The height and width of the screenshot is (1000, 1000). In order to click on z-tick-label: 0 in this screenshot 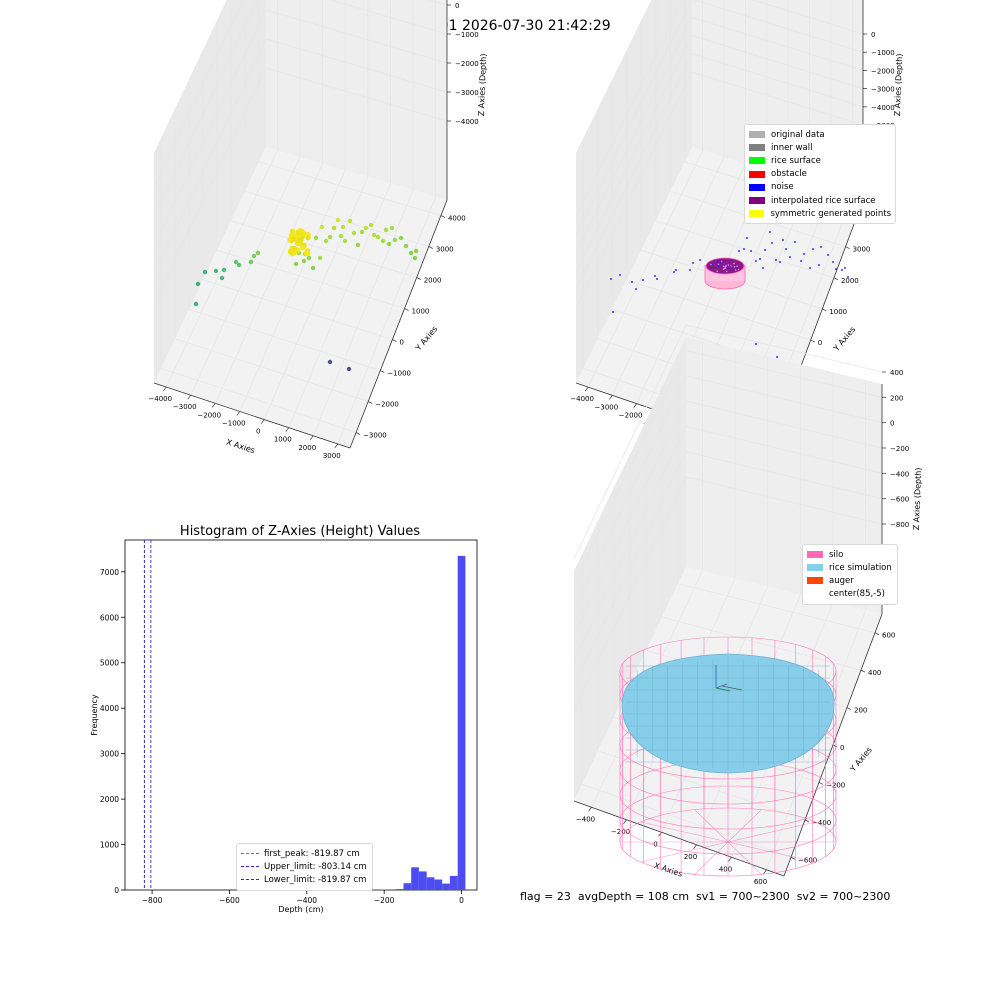, I will do `click(892, 424)`.